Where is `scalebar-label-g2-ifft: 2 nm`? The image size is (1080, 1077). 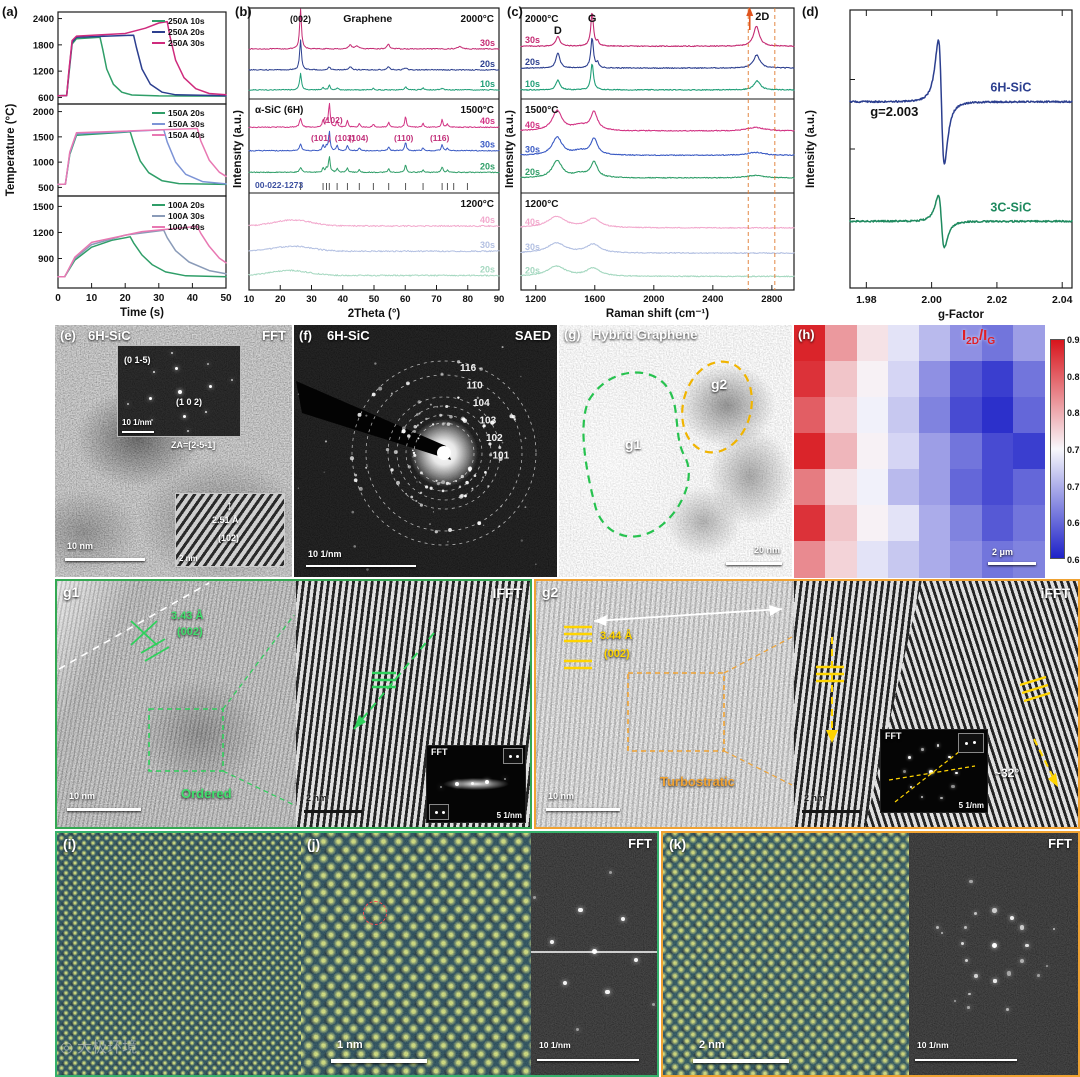
scalebar-label-g2-ifft: 2 nm is located at coordinates (815, 798).